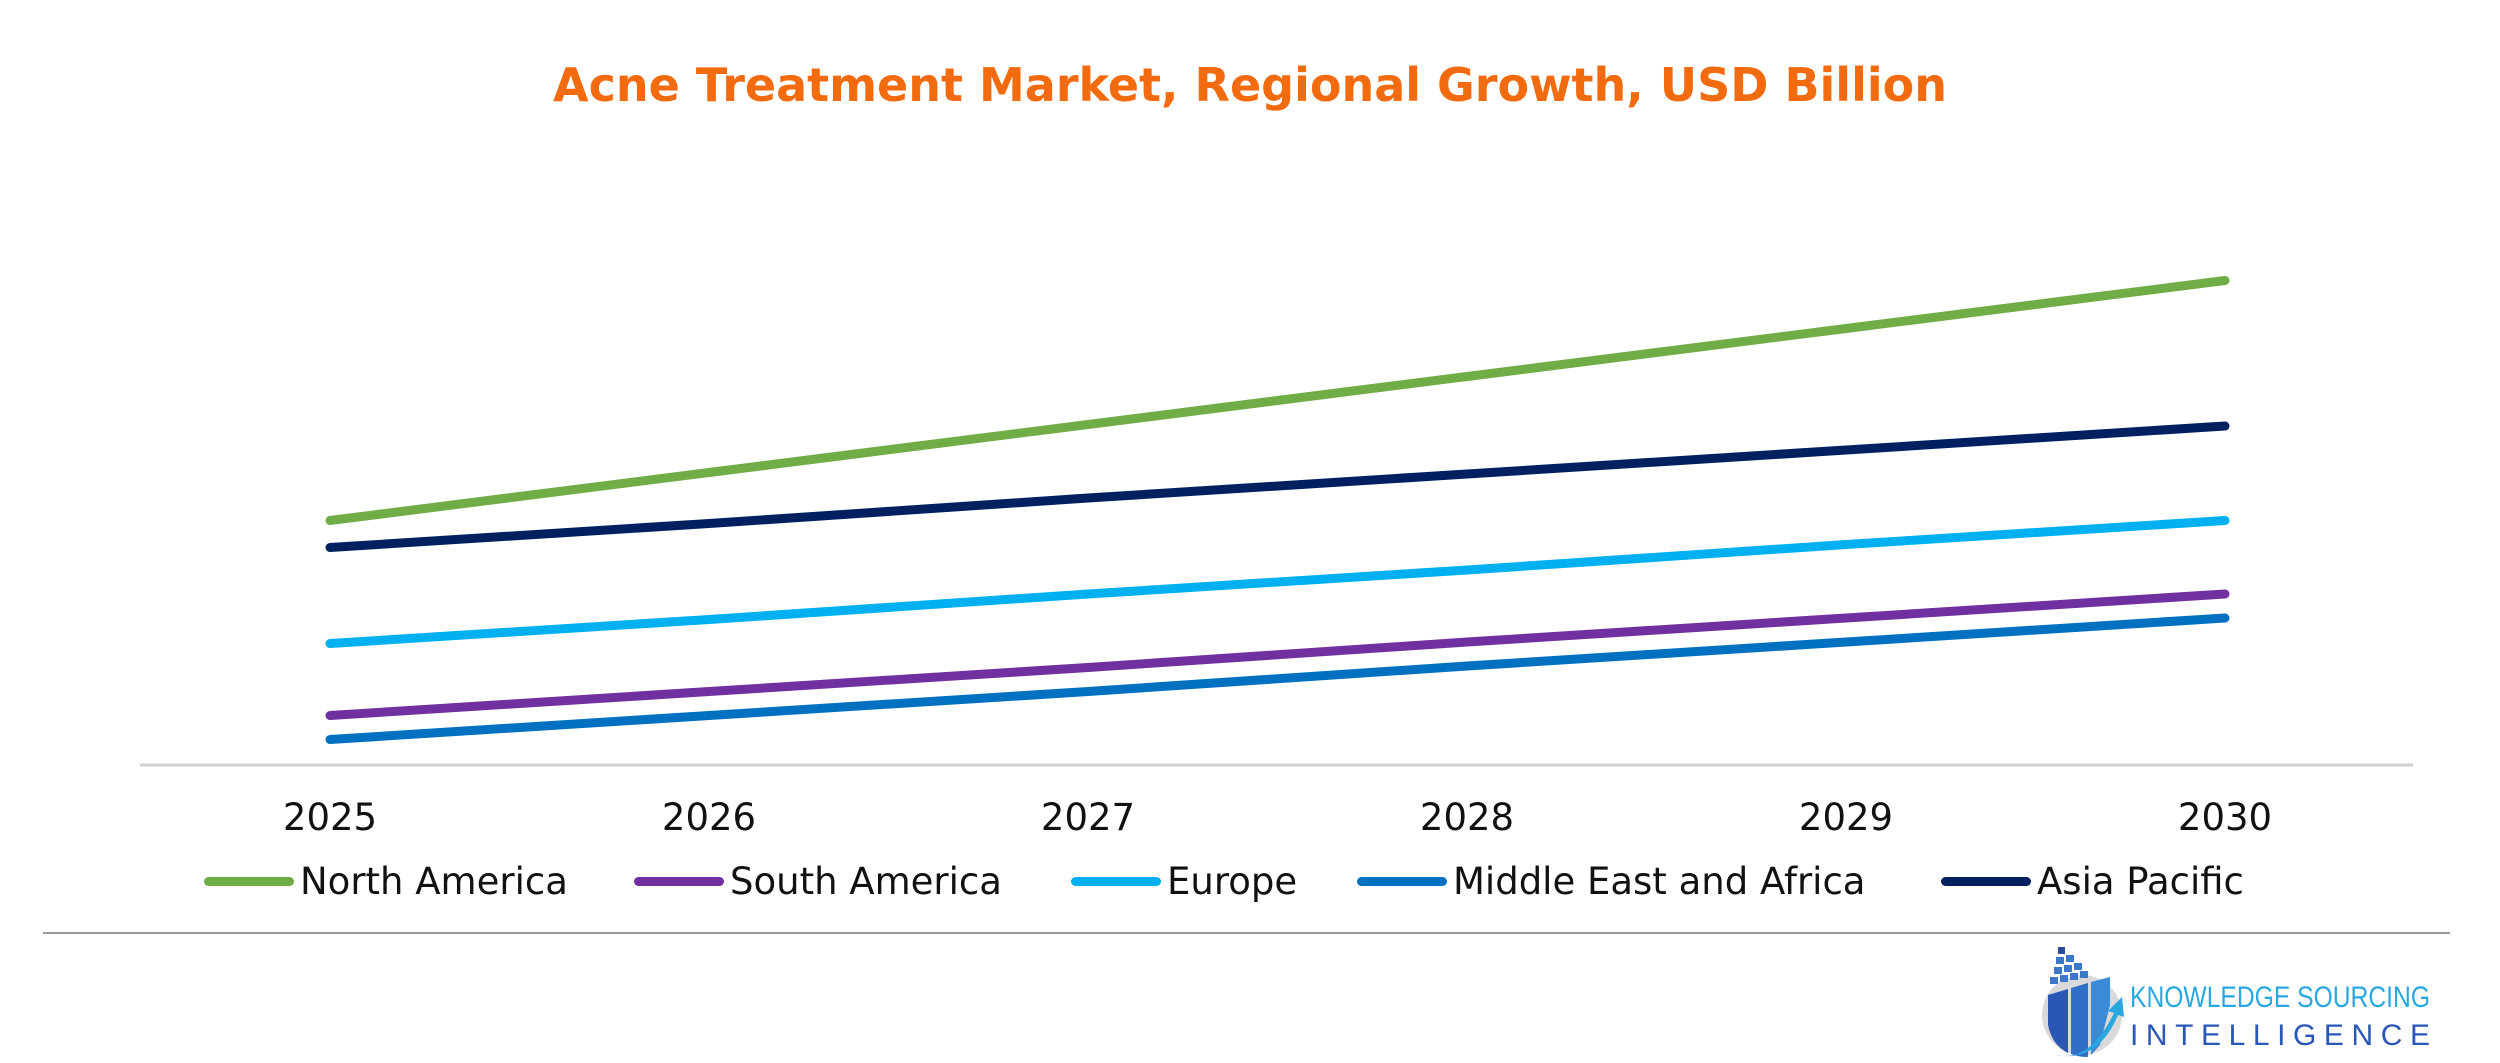 Image resolution: width=2500 pixels, height=1063 pixels. I want to click on x-tick-labels: 2025 2026 2027 2028 2029 2030, so click(1277, 817).